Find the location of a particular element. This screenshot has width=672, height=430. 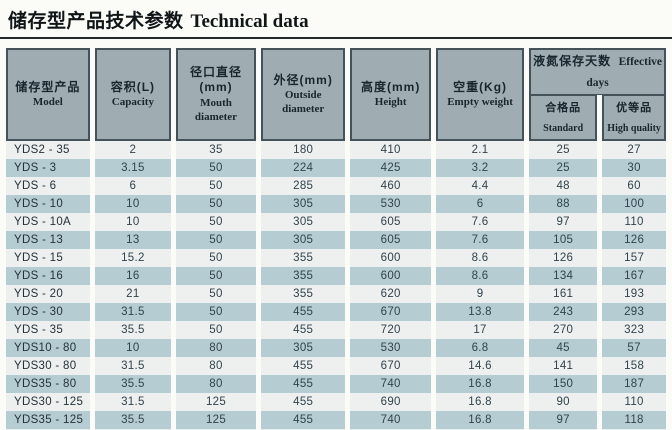

column-header-mouth-diameter: 径口直径(mm) Mouth diameter is located at coordinates (216, 95).